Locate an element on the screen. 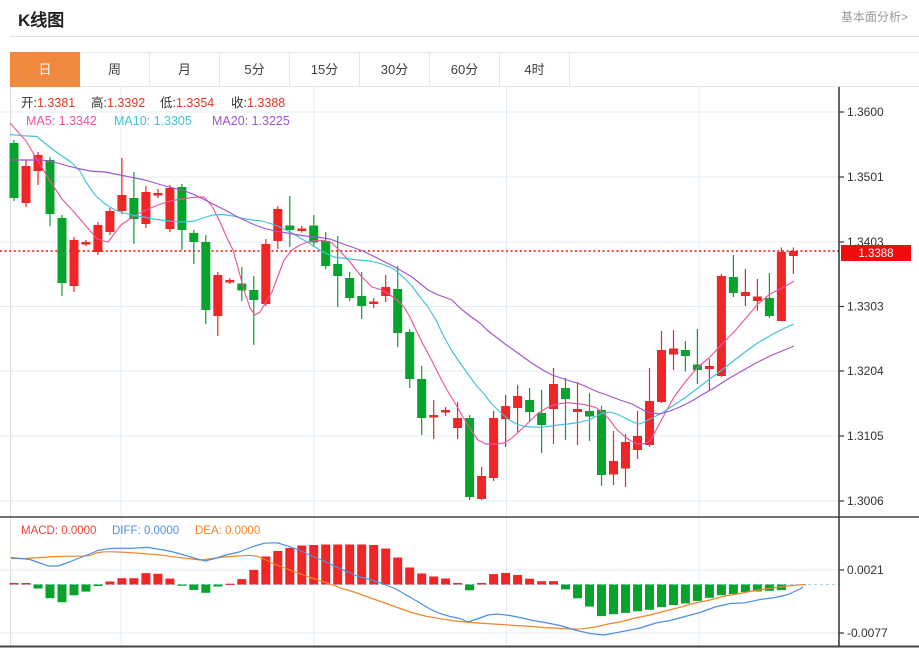 Image resolution: width=919 pixels, height=650 pixels. svg-text: 低:1.3354 is located at coordinates (187, 103).